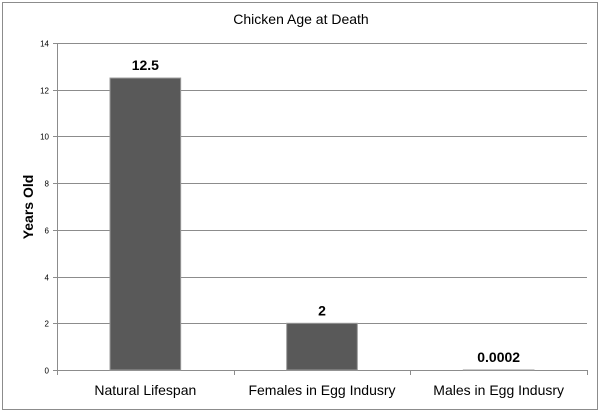 The width and height of the screenshot is (602, 414). What do you see at coordinates (47, 371) in the screenshot?
I see `y-tick-label: 0` at bounding box center [47, 371].